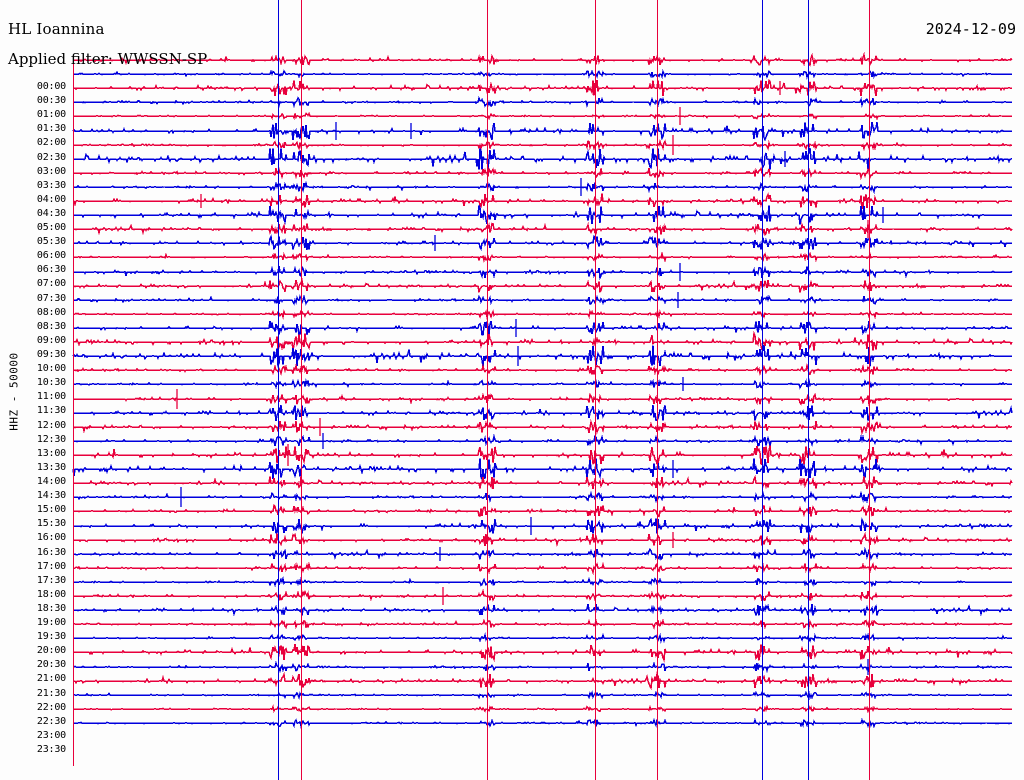 The height and width of the screenshot is (780, 1024). Describe the element at coordinates (51, 369) in the screenshot. I see `time-tick-label: 10:00` at that location.